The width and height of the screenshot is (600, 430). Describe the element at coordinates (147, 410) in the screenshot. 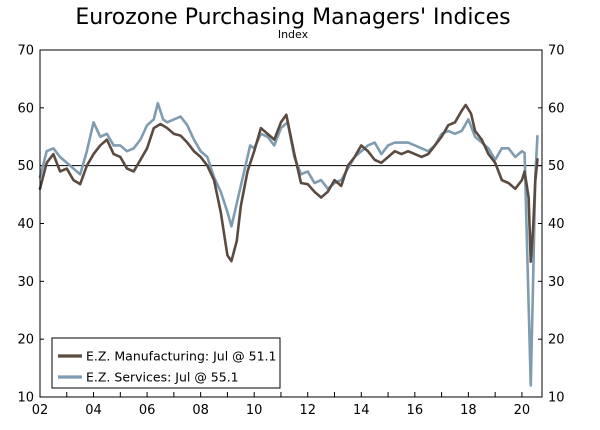

I see `x-tick-label: 06` at that location.